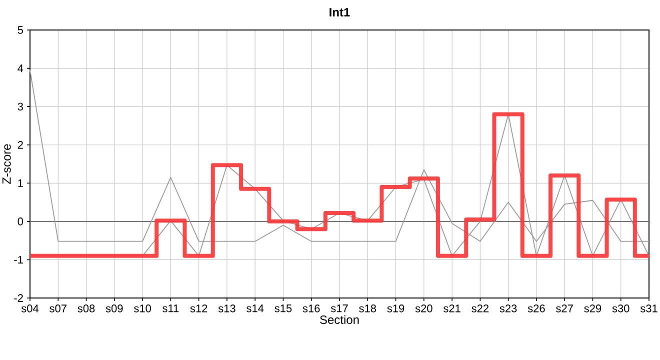 This screenshot has width=660, height=360. I want to click on y-tick-label: -1, so click(18, 260).